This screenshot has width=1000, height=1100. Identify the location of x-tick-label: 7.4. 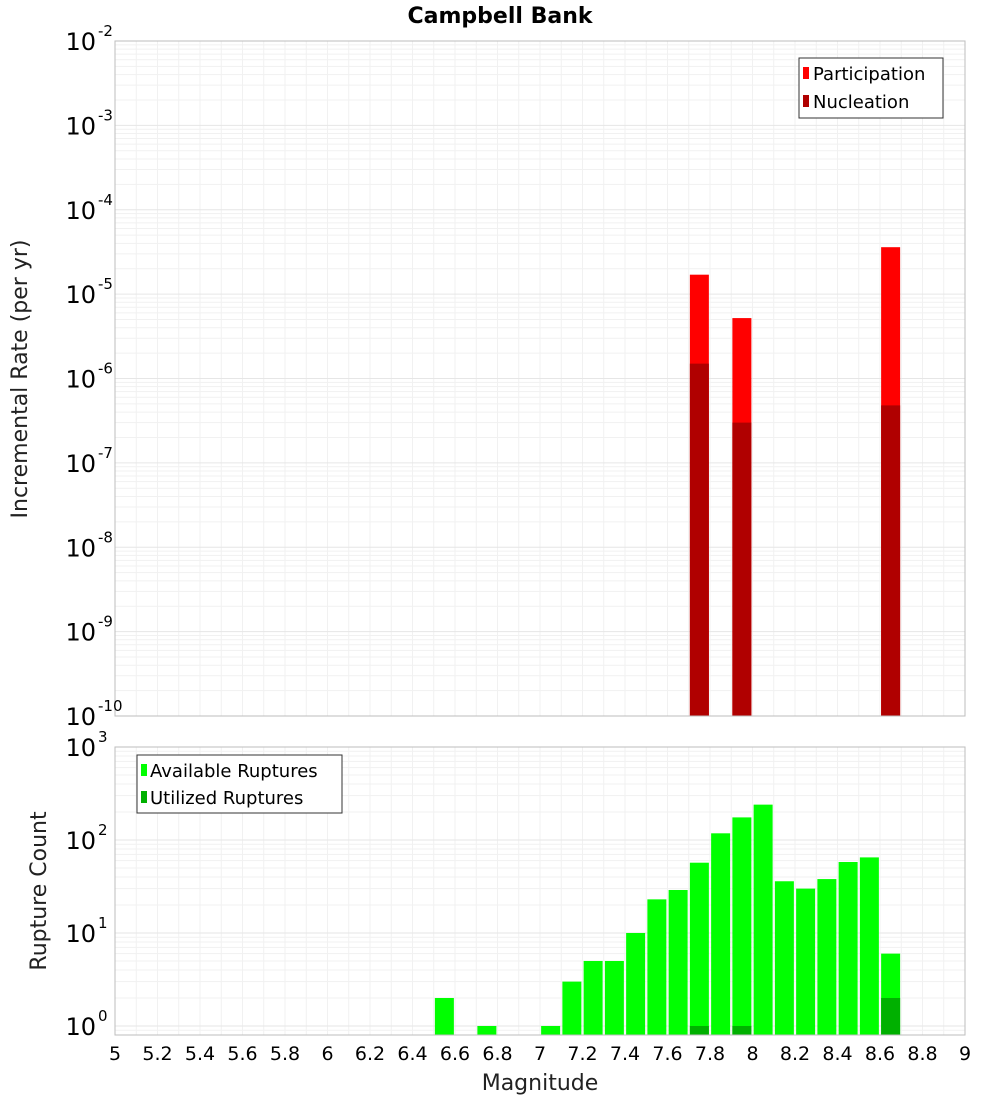
(625, 1054).